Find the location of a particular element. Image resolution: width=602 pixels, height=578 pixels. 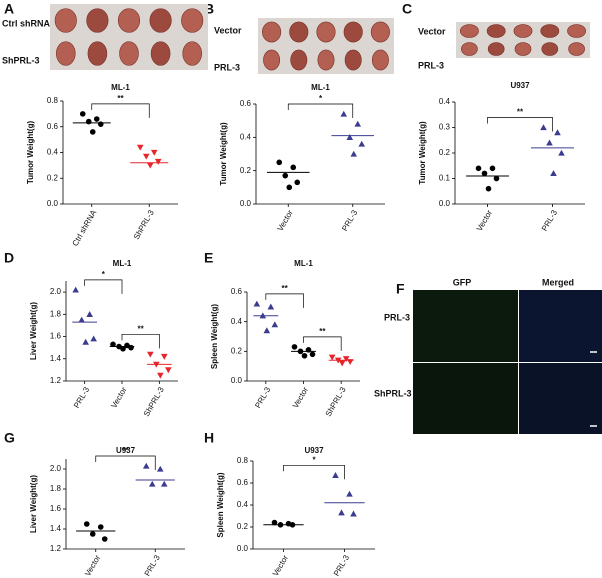

y-tick-label: 2.0 is located at coordinates (56, 291).